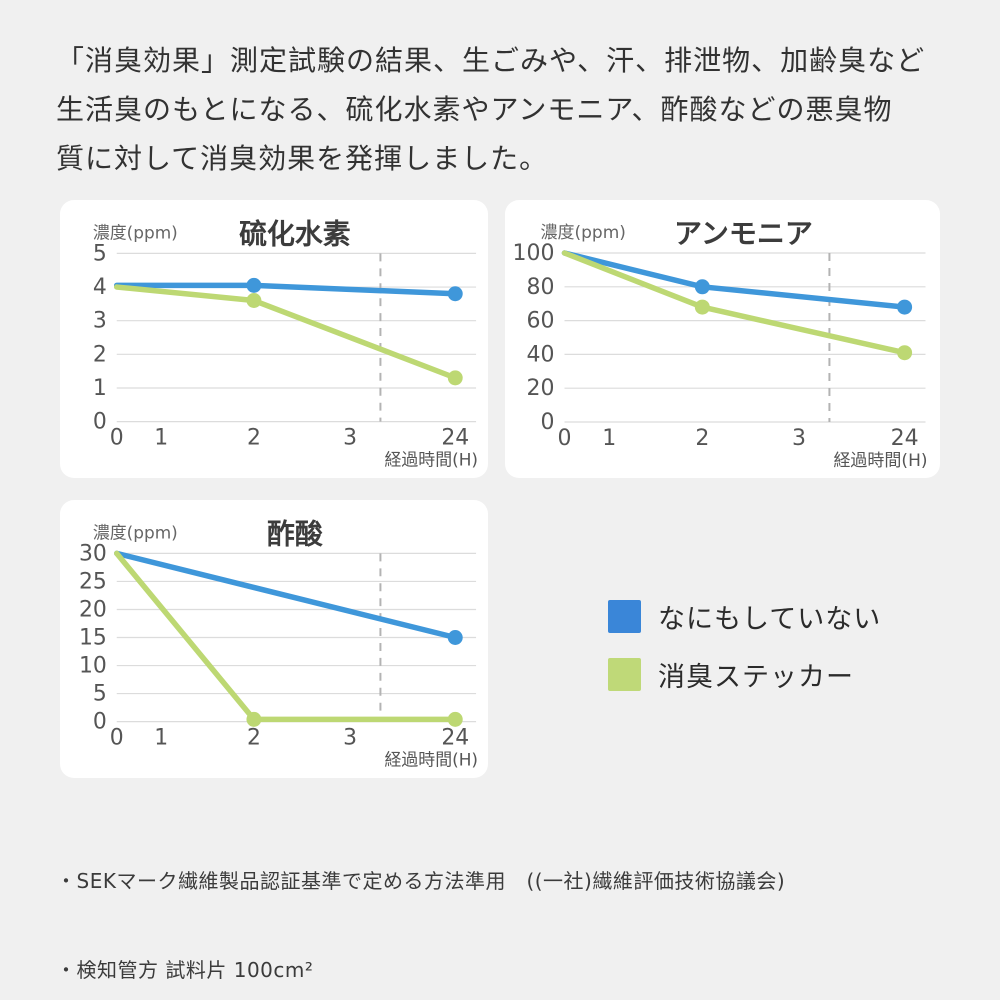  I want to click on header-line-3: 質に対して消臭効果を発揮しました。, so click(302, 158).